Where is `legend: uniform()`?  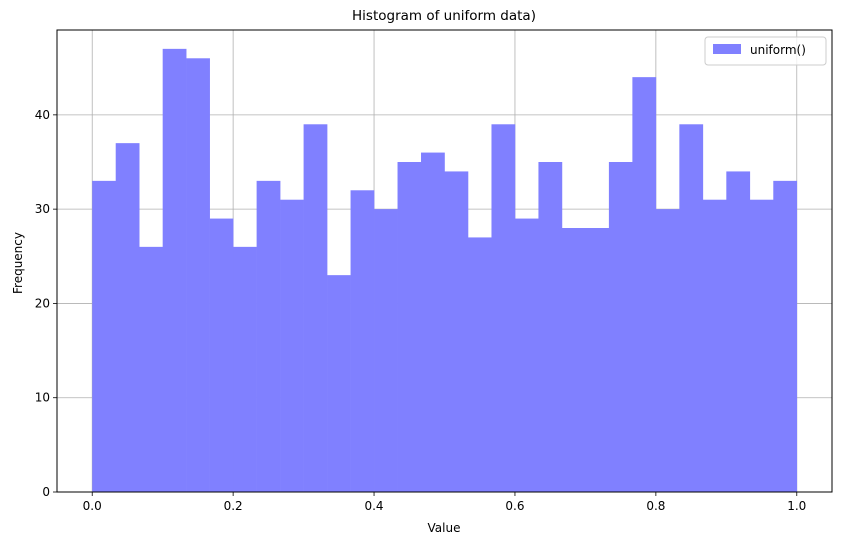 legend: uniform() is located at coordinates (765, 51).